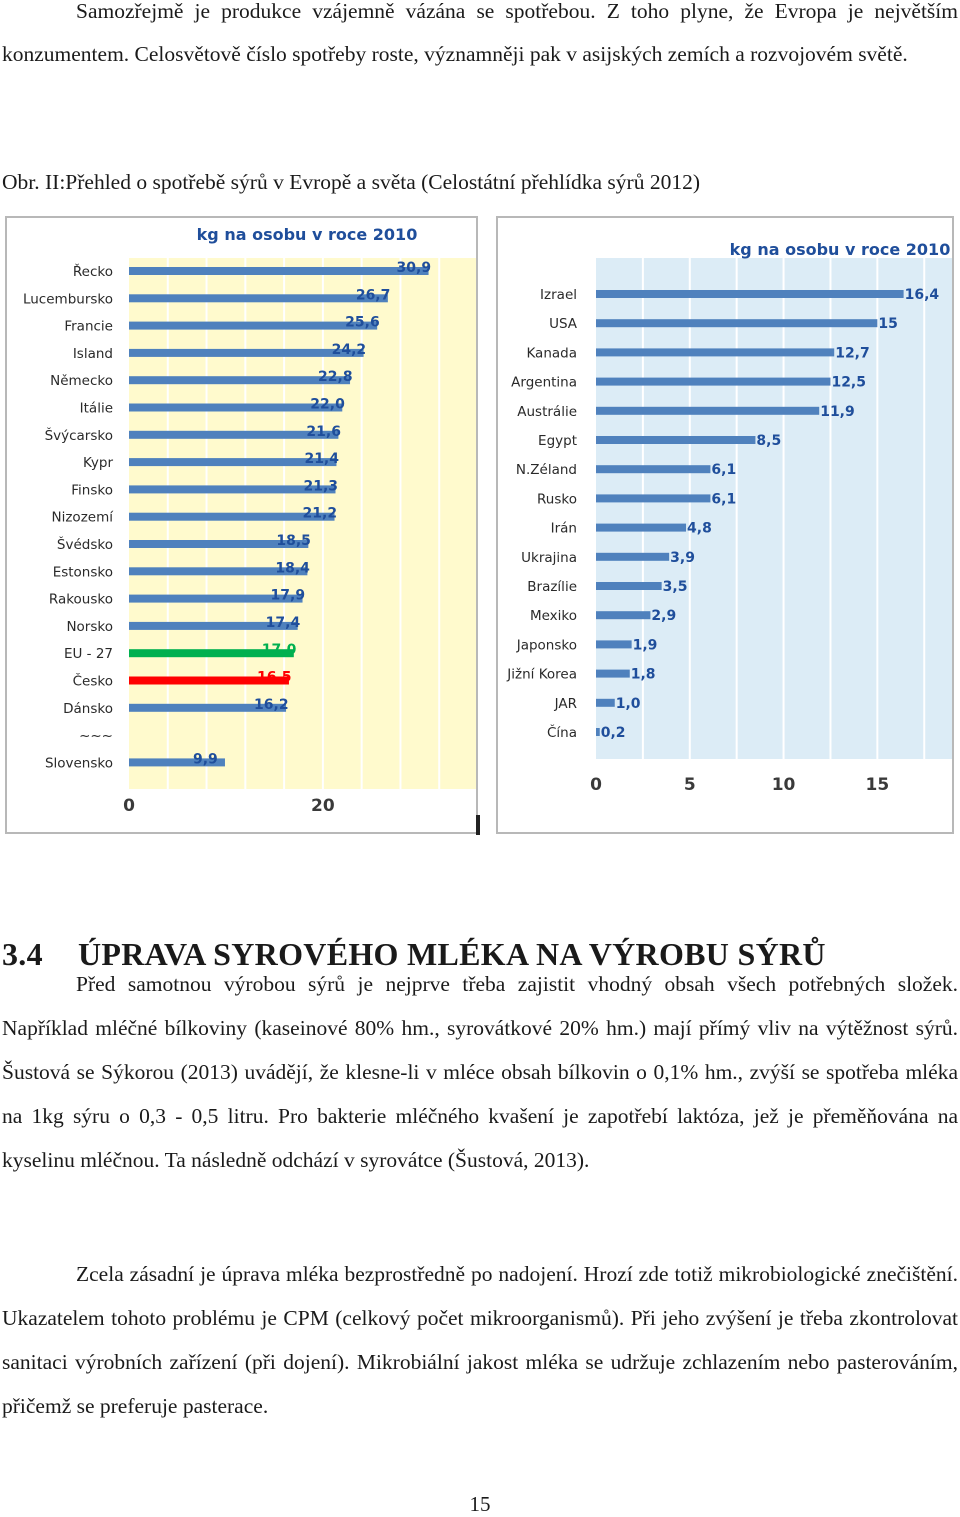 The image size is (960, 1517). Describe the element at coordinates (68, 299) in the screenshot. I see `category-label: Lucembursko` at that location.